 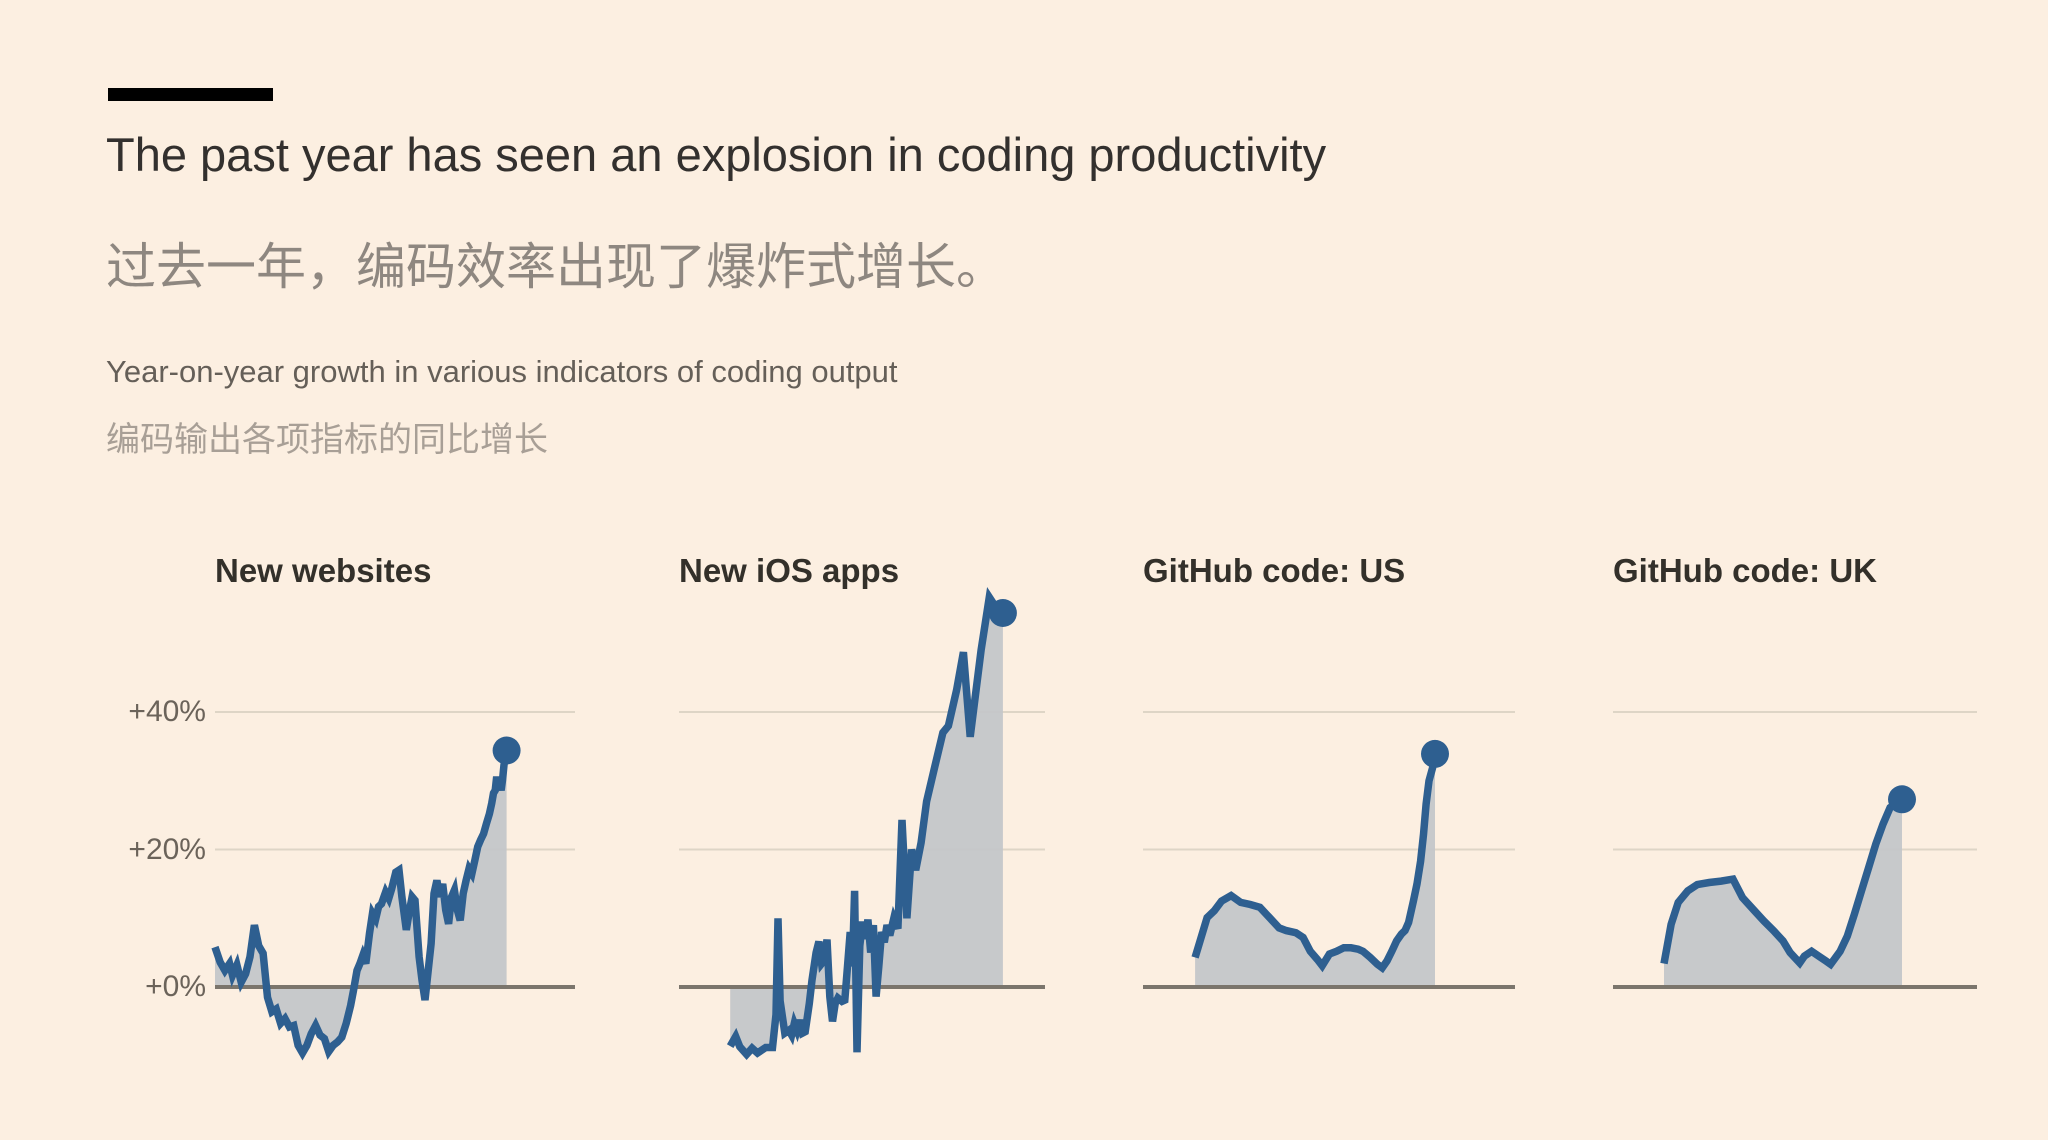 I want to click on chart-plot-new-websites, so click(x=393, y=886).